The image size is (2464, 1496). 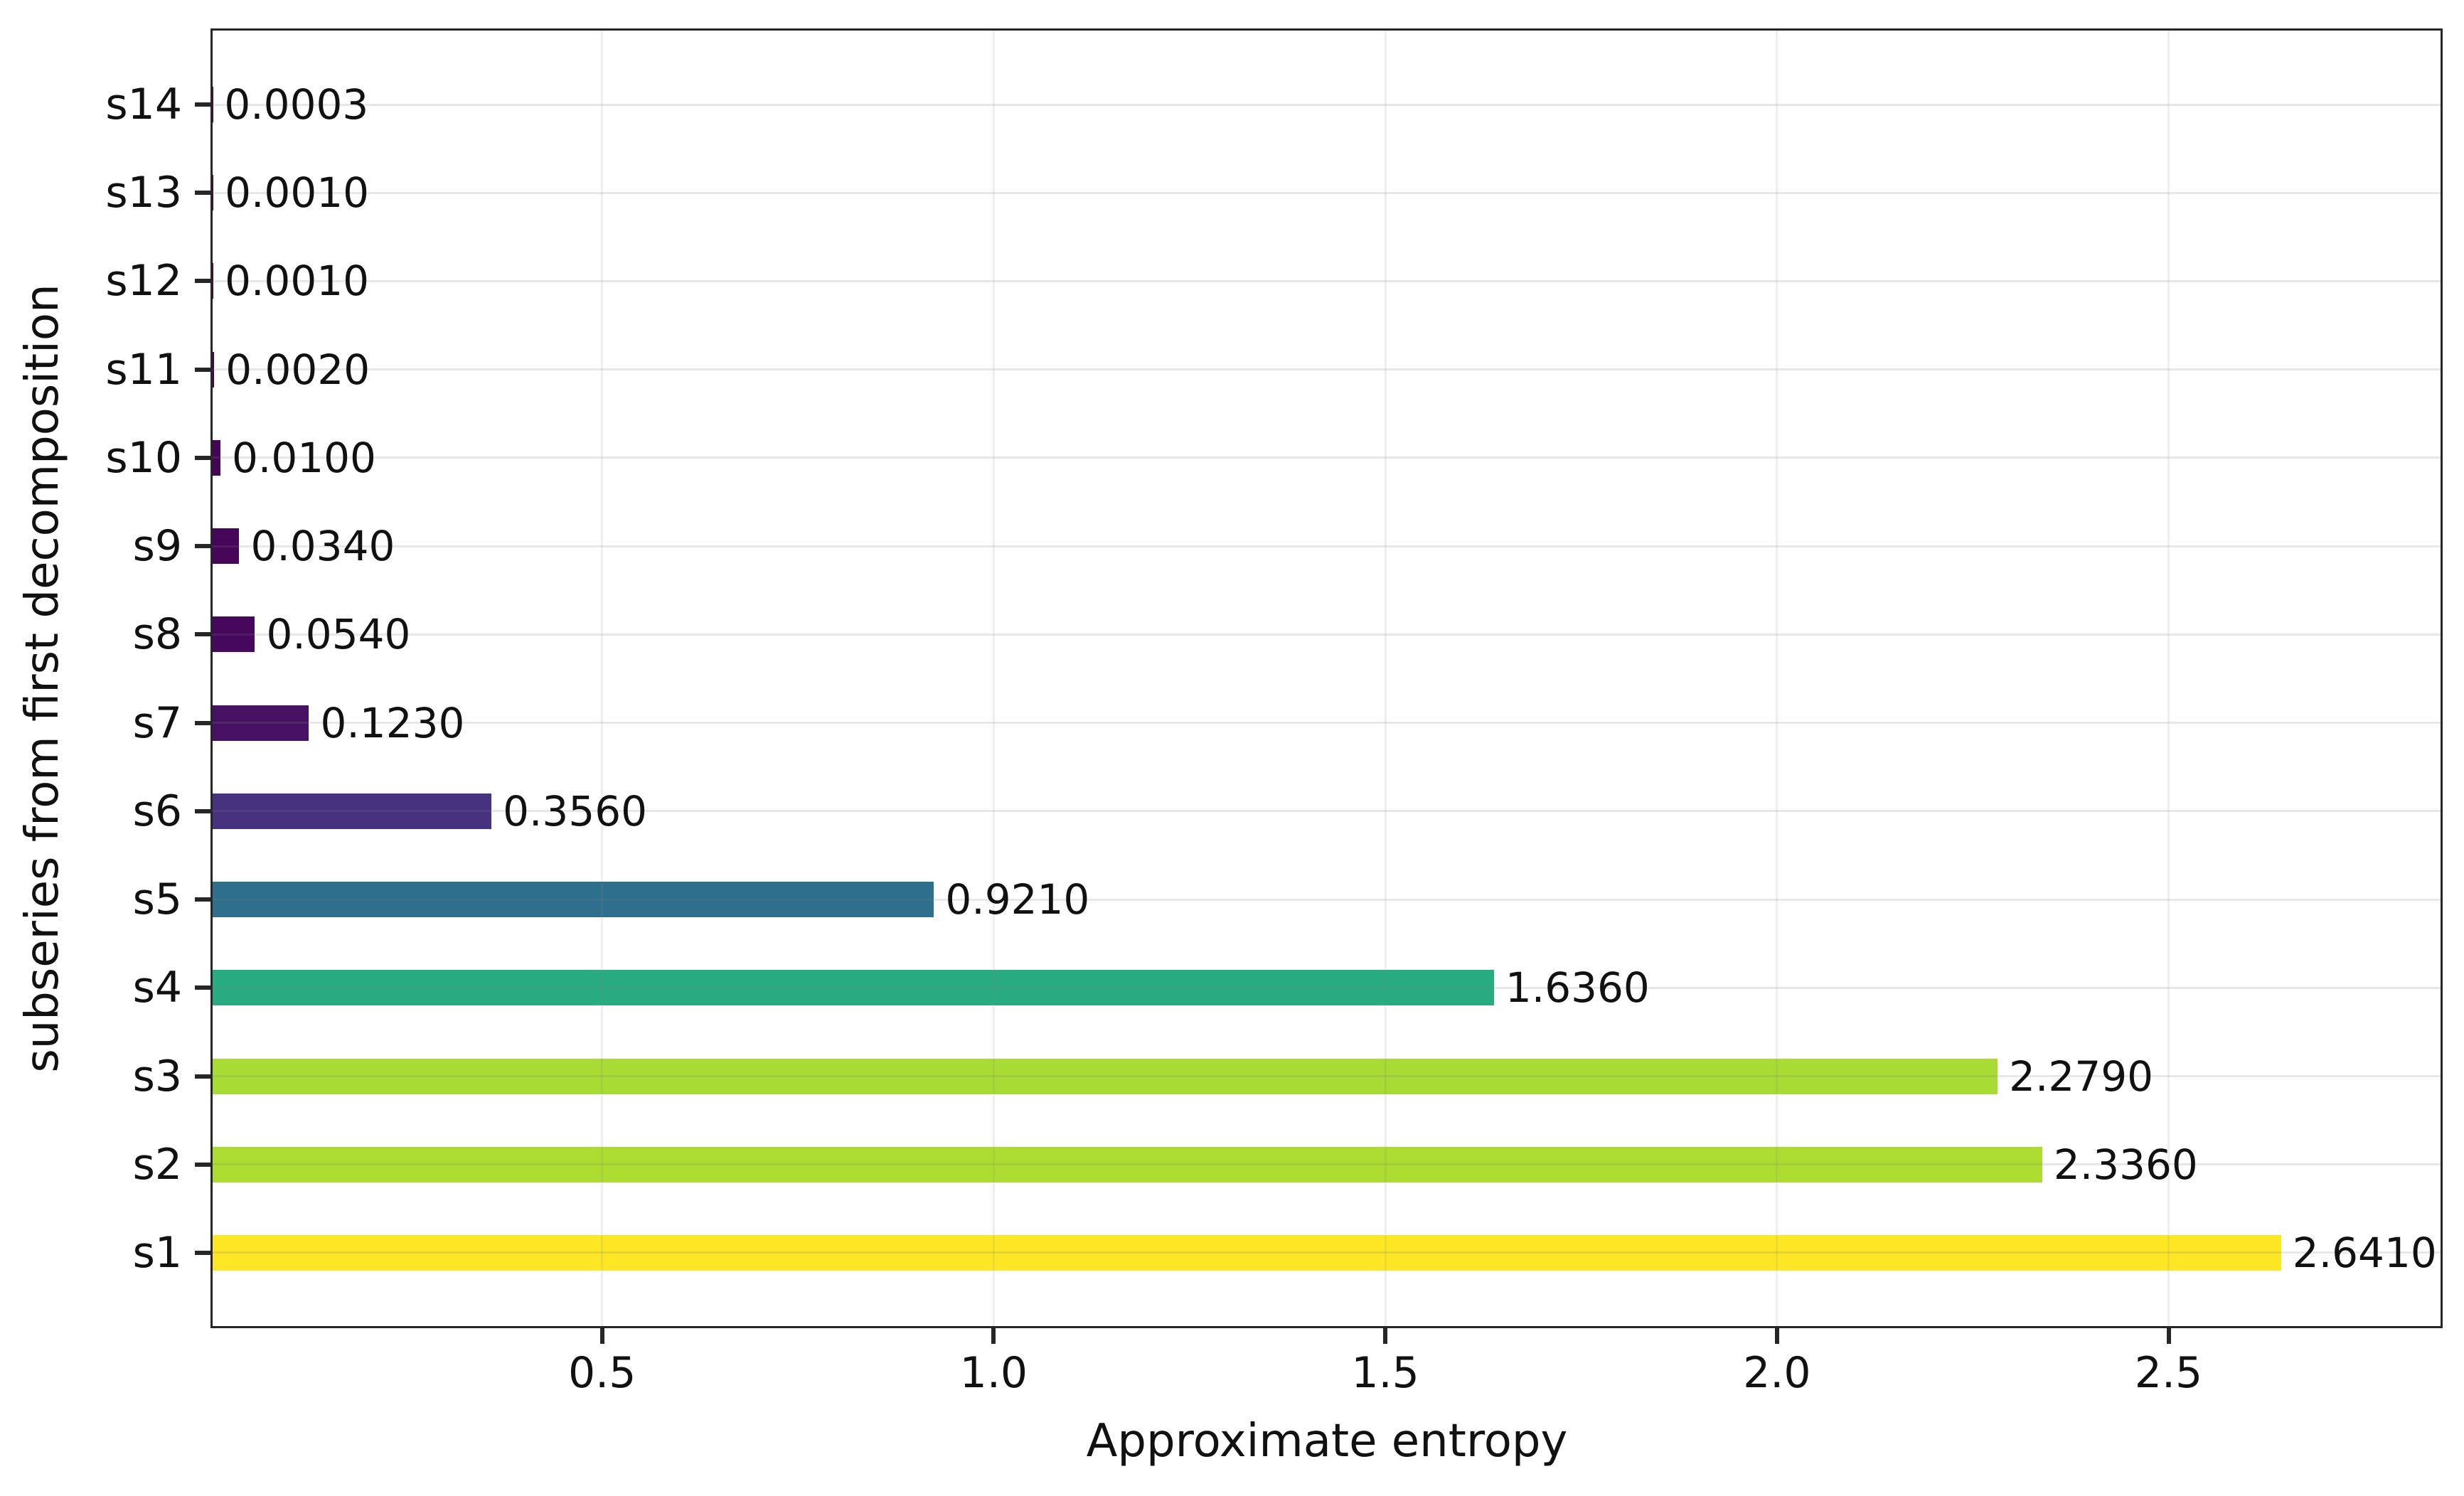 What do you see at coordinates (1327, 811) in the screenshot?
I see `gridline-h-s6` at bounding box center [1327, 811].